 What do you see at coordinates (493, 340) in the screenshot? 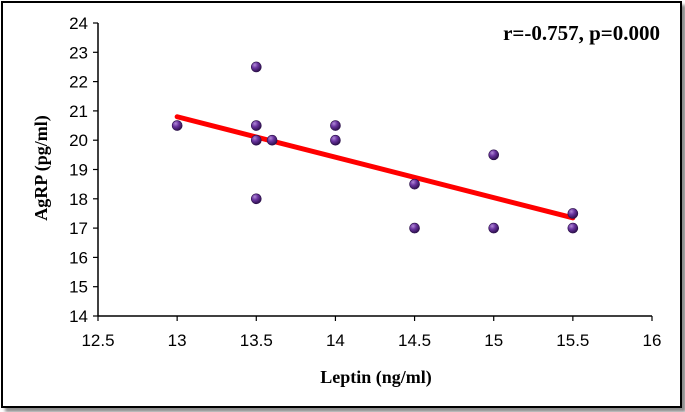
I see `x-tick-label: 15` at bounding box center [493, 340].